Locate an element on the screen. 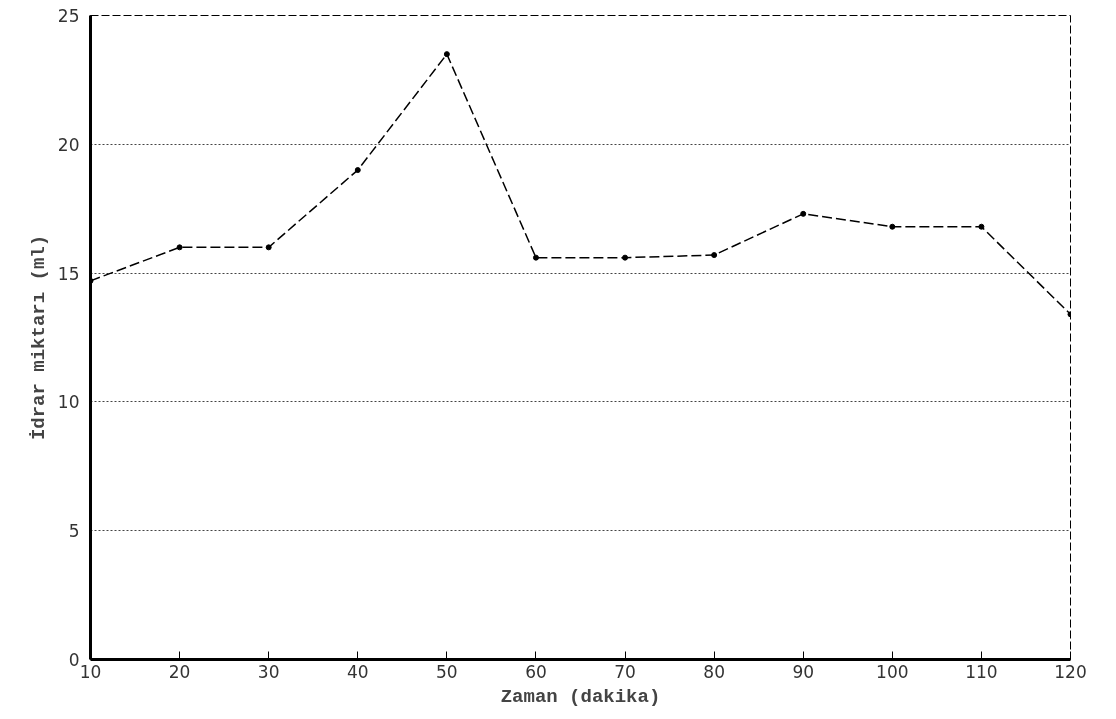 Image resolution: width=1116 pixels, height=719 pixels. x-axis-title: Zaman (dakika) is located at coordinates (580, 696).